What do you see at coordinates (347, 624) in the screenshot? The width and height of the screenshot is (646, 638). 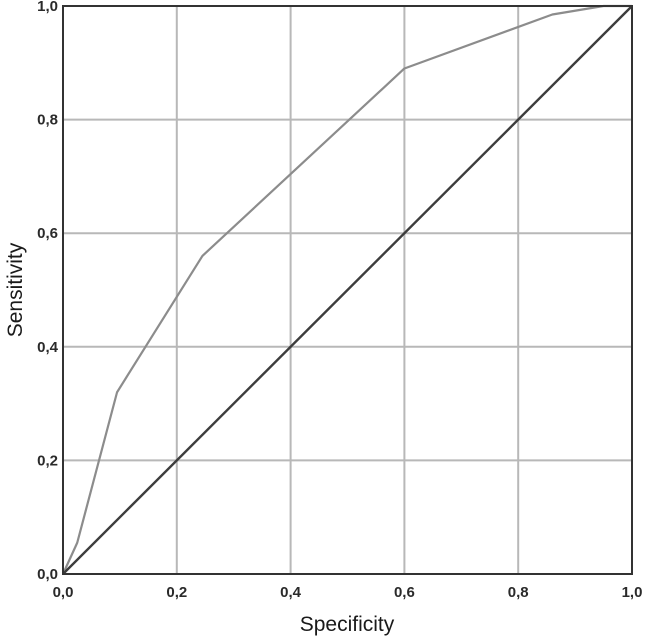 I see `x-axis-title: Specificity` at bounding box center [347, 624].